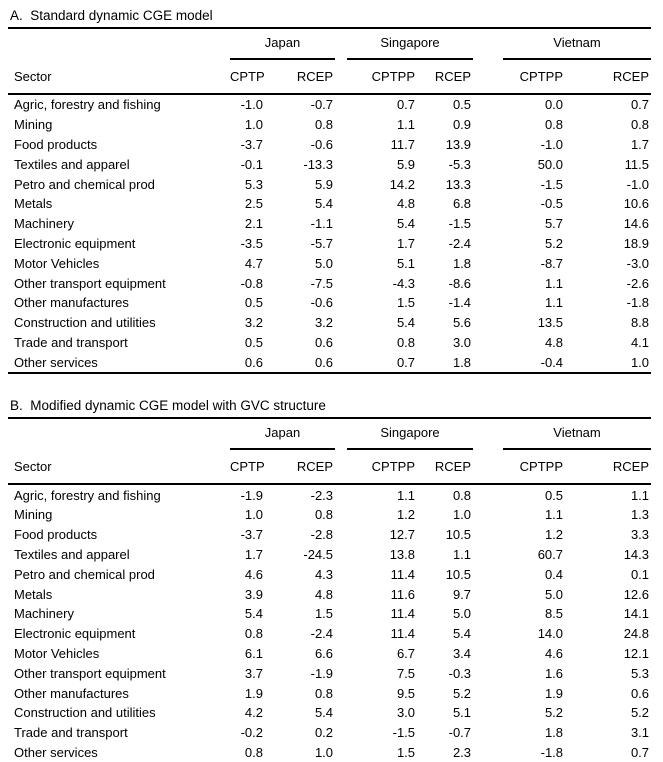 Image resolution: width=663 pixels, height=762 pixels. What do you see at coordinates (402, 535) in the screenshot?
I see `value-cell-singapore-cptpp: 12.7` at bounding box center [402, 535].